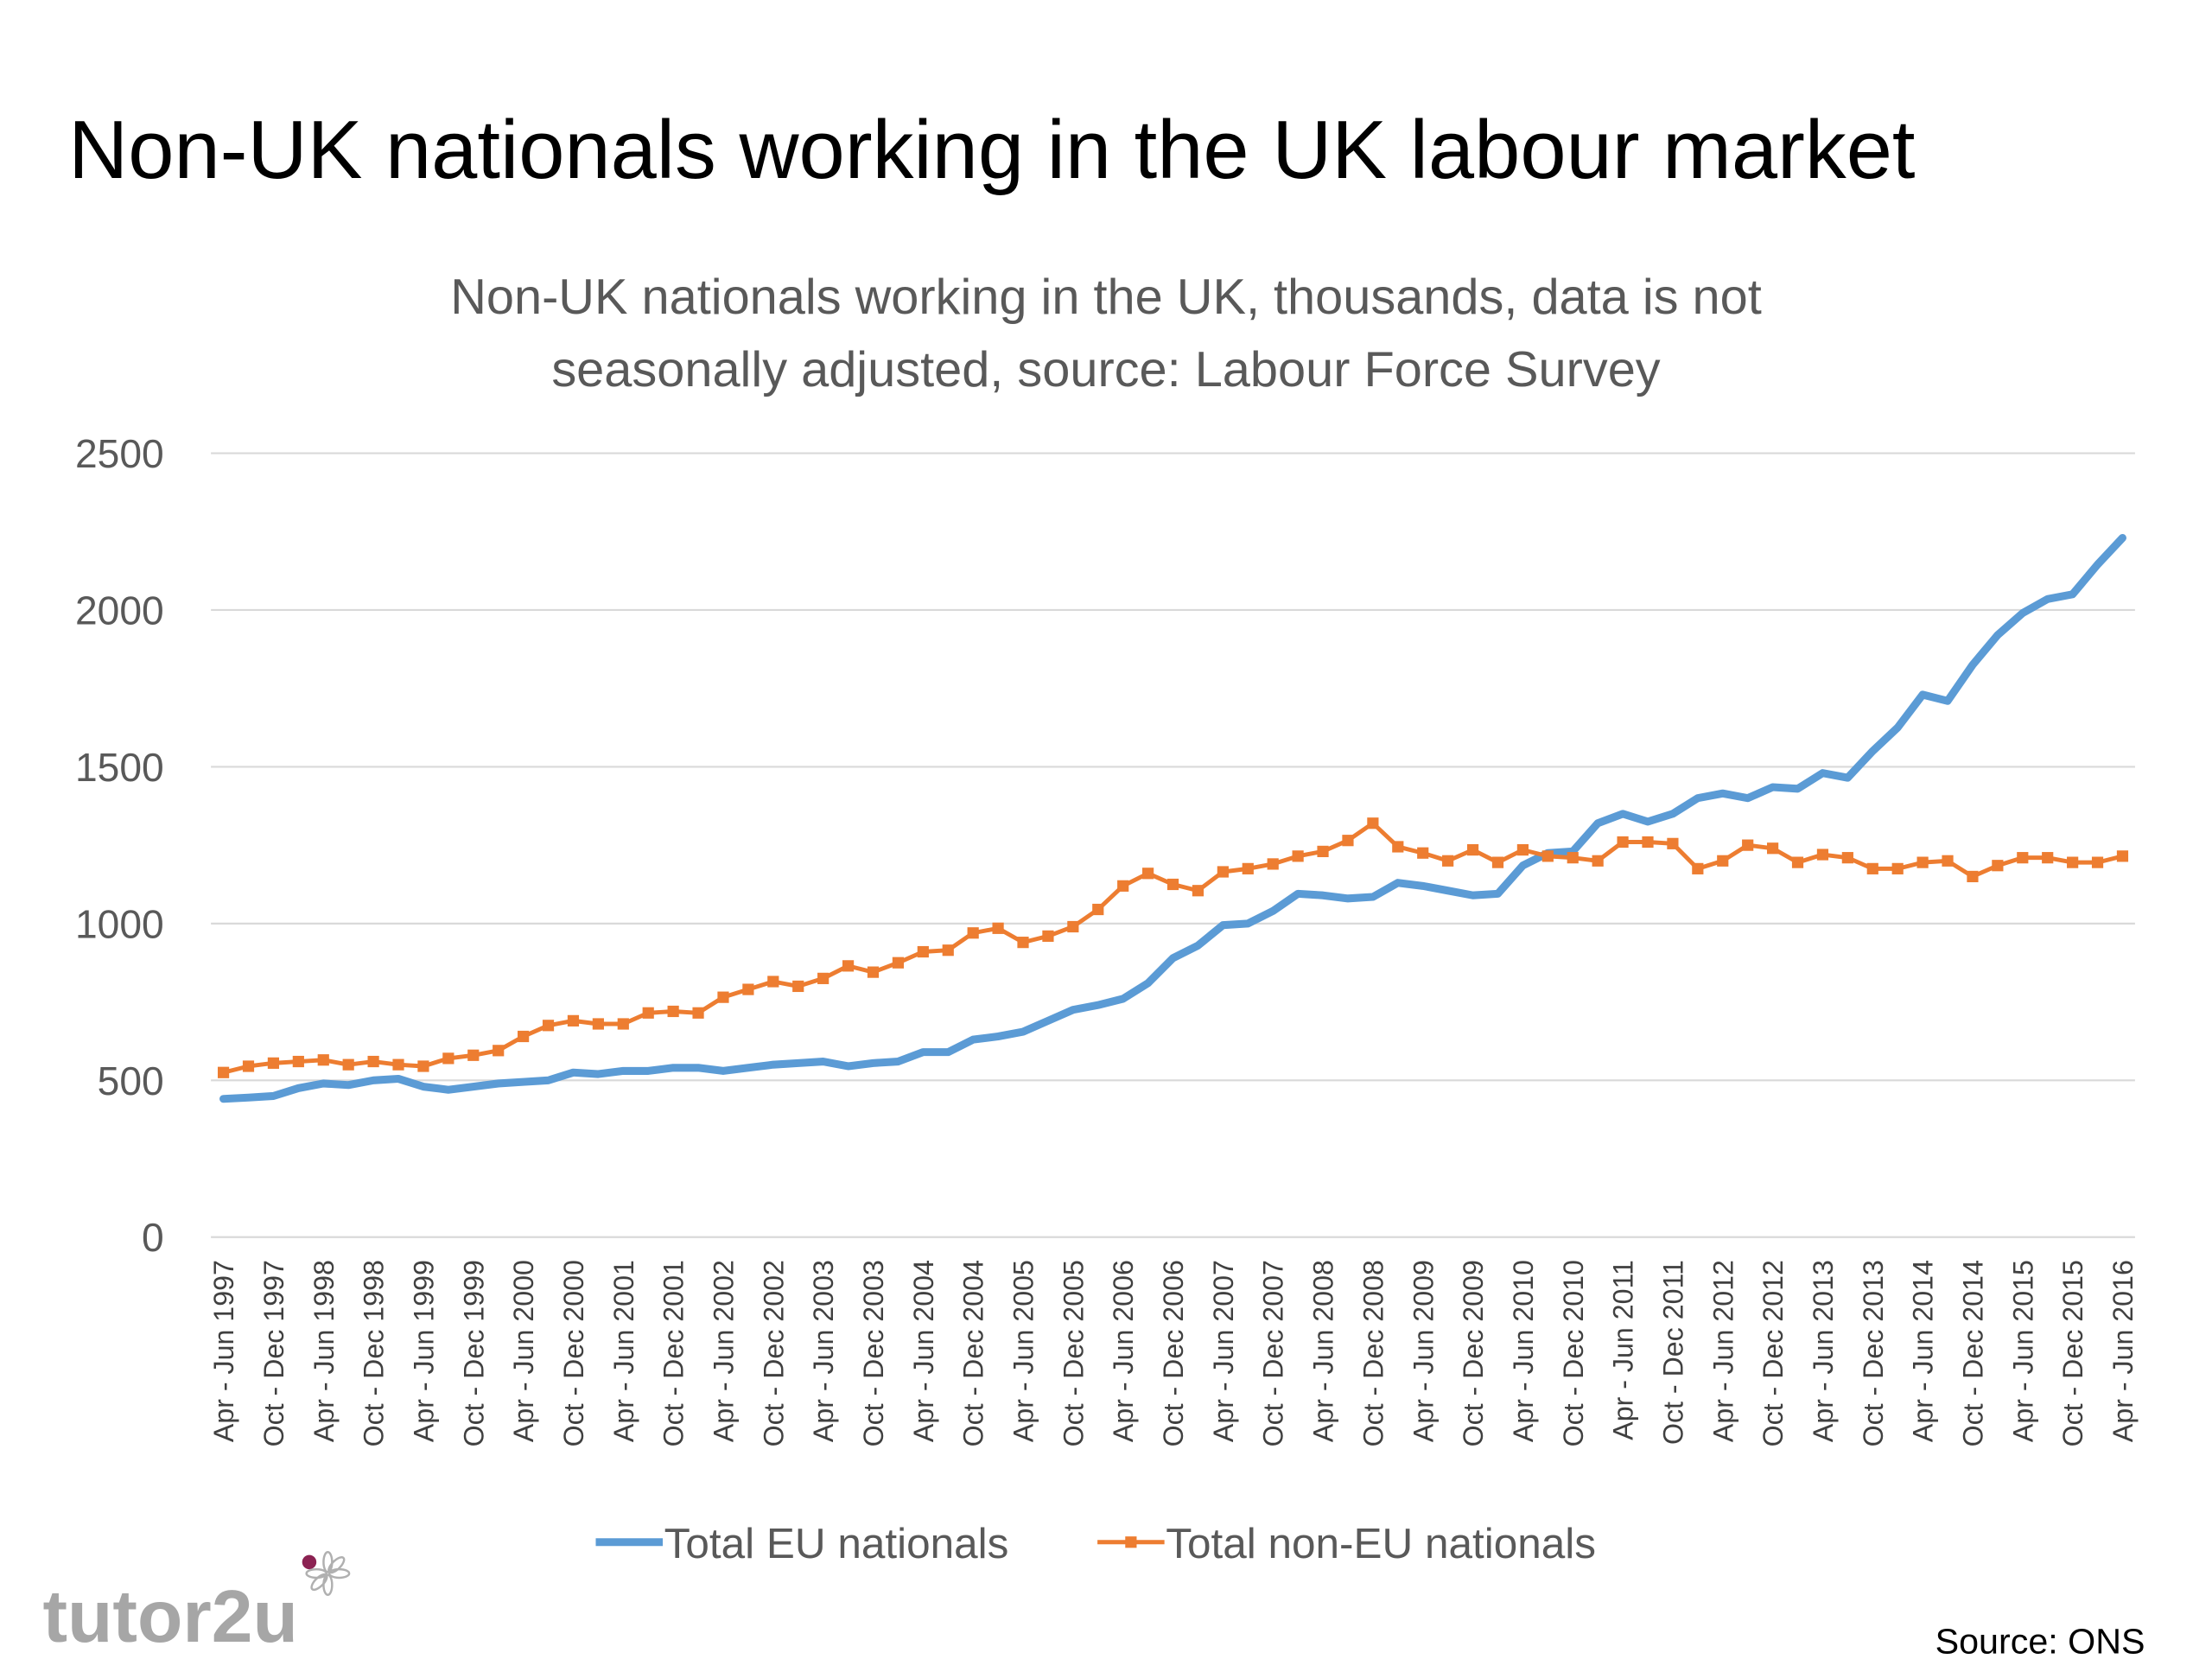 The image size is (2212, 1659). What do you see at coordinates (873, 1353) in the screenshot?
I see `x-tick-label: Oct - Dec 2003` at bounding box center [873, 1353].